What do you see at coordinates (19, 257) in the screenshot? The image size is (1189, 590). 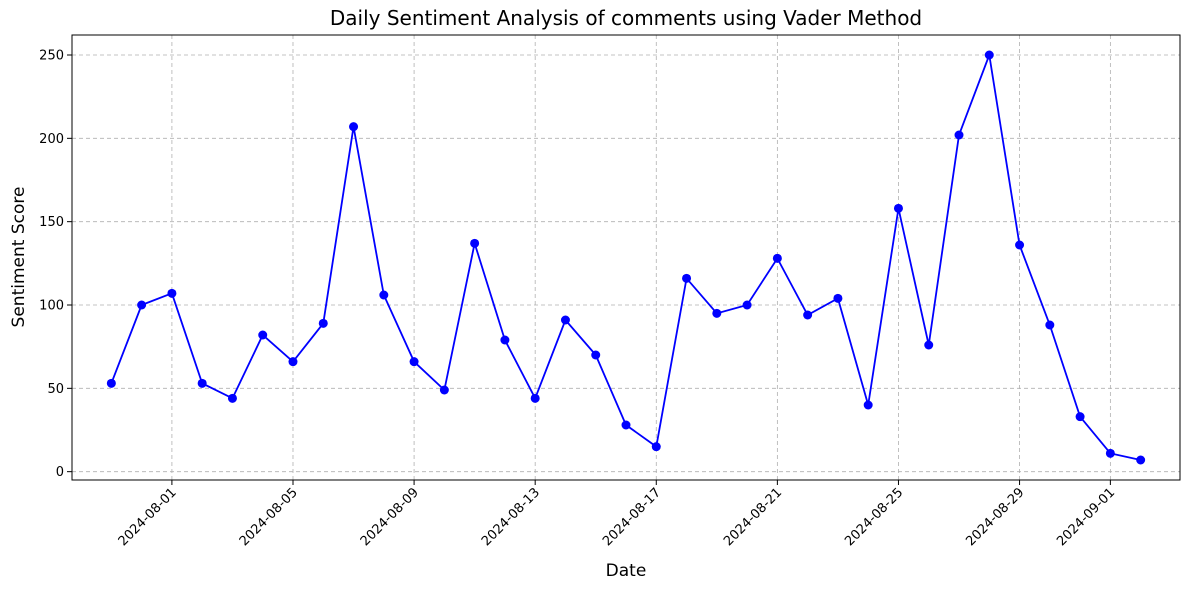 I see `y-axis-title: Sentiment Score` at bounding box center [19, 257].